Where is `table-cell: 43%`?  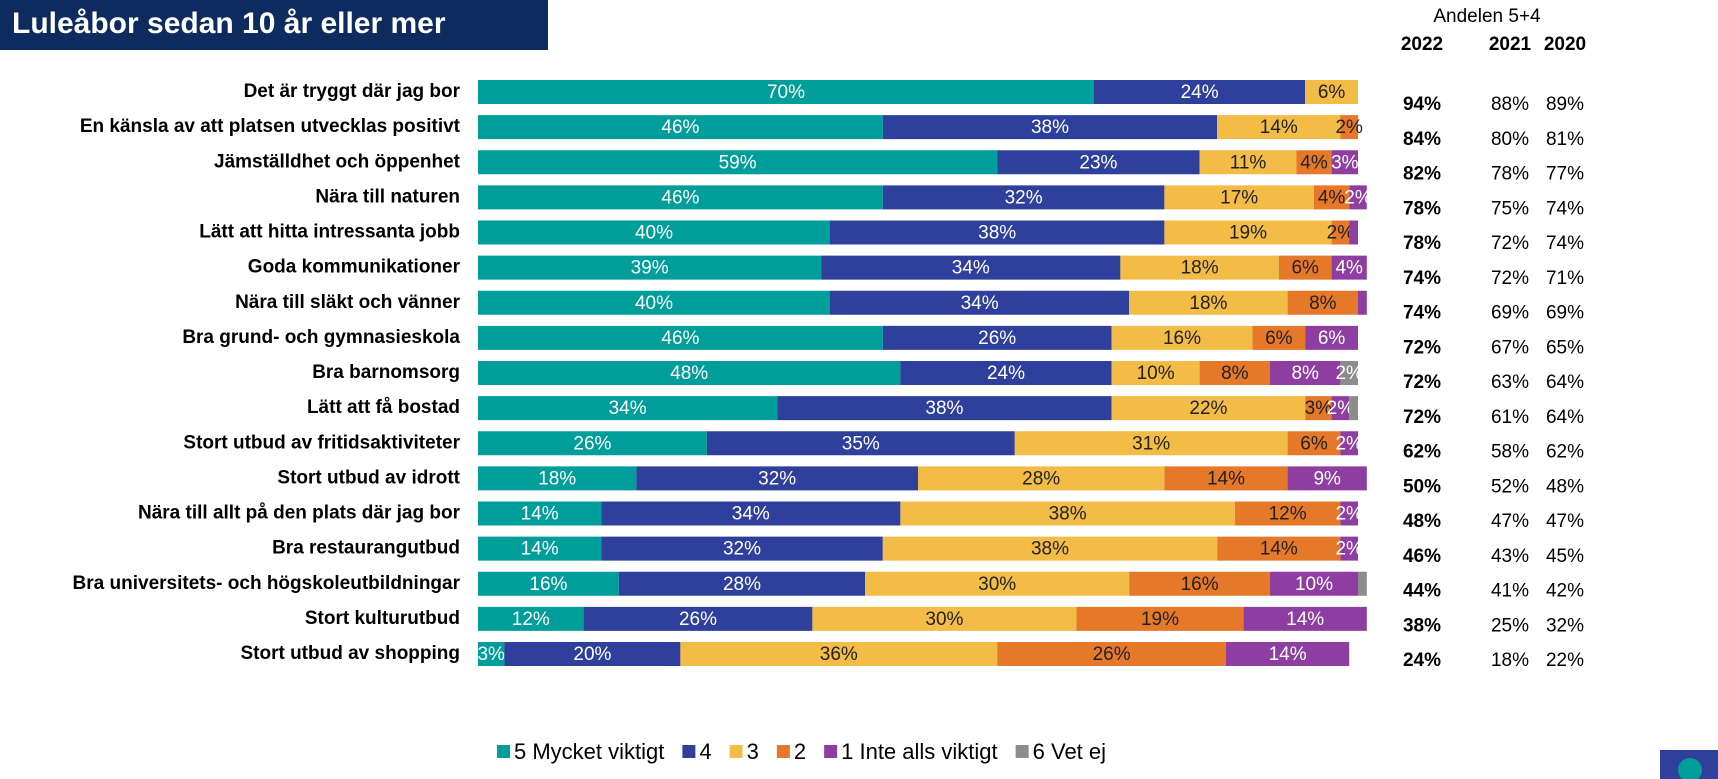 table-cell: 43% is located at coordinates (1510, 556).